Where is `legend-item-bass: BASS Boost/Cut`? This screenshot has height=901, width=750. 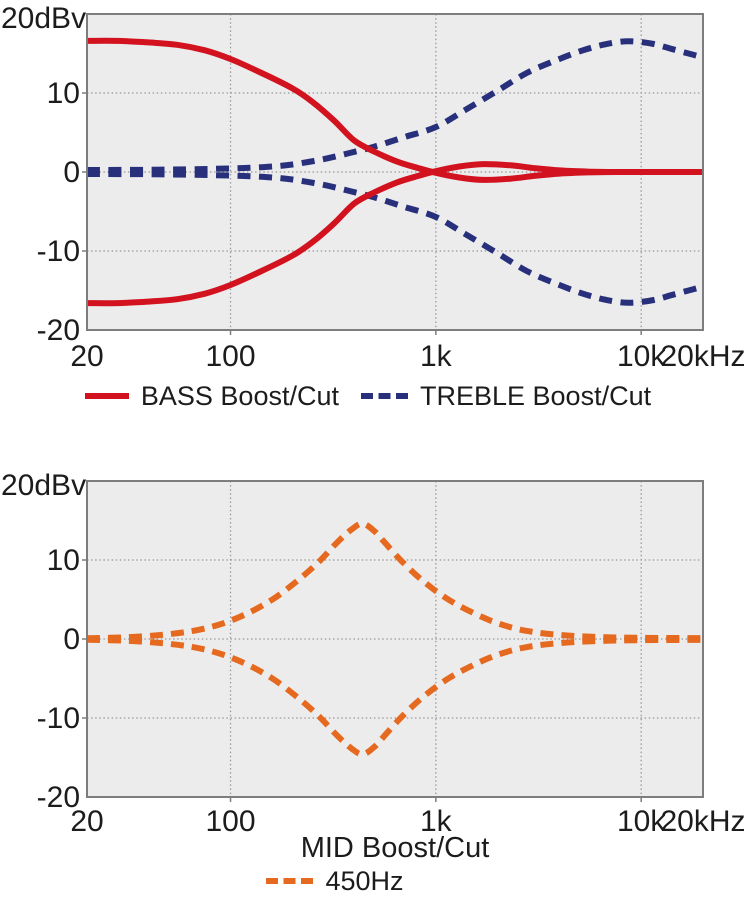 legend-item-bass: BASS Boost/Cut is located at coordinates (211, 396).